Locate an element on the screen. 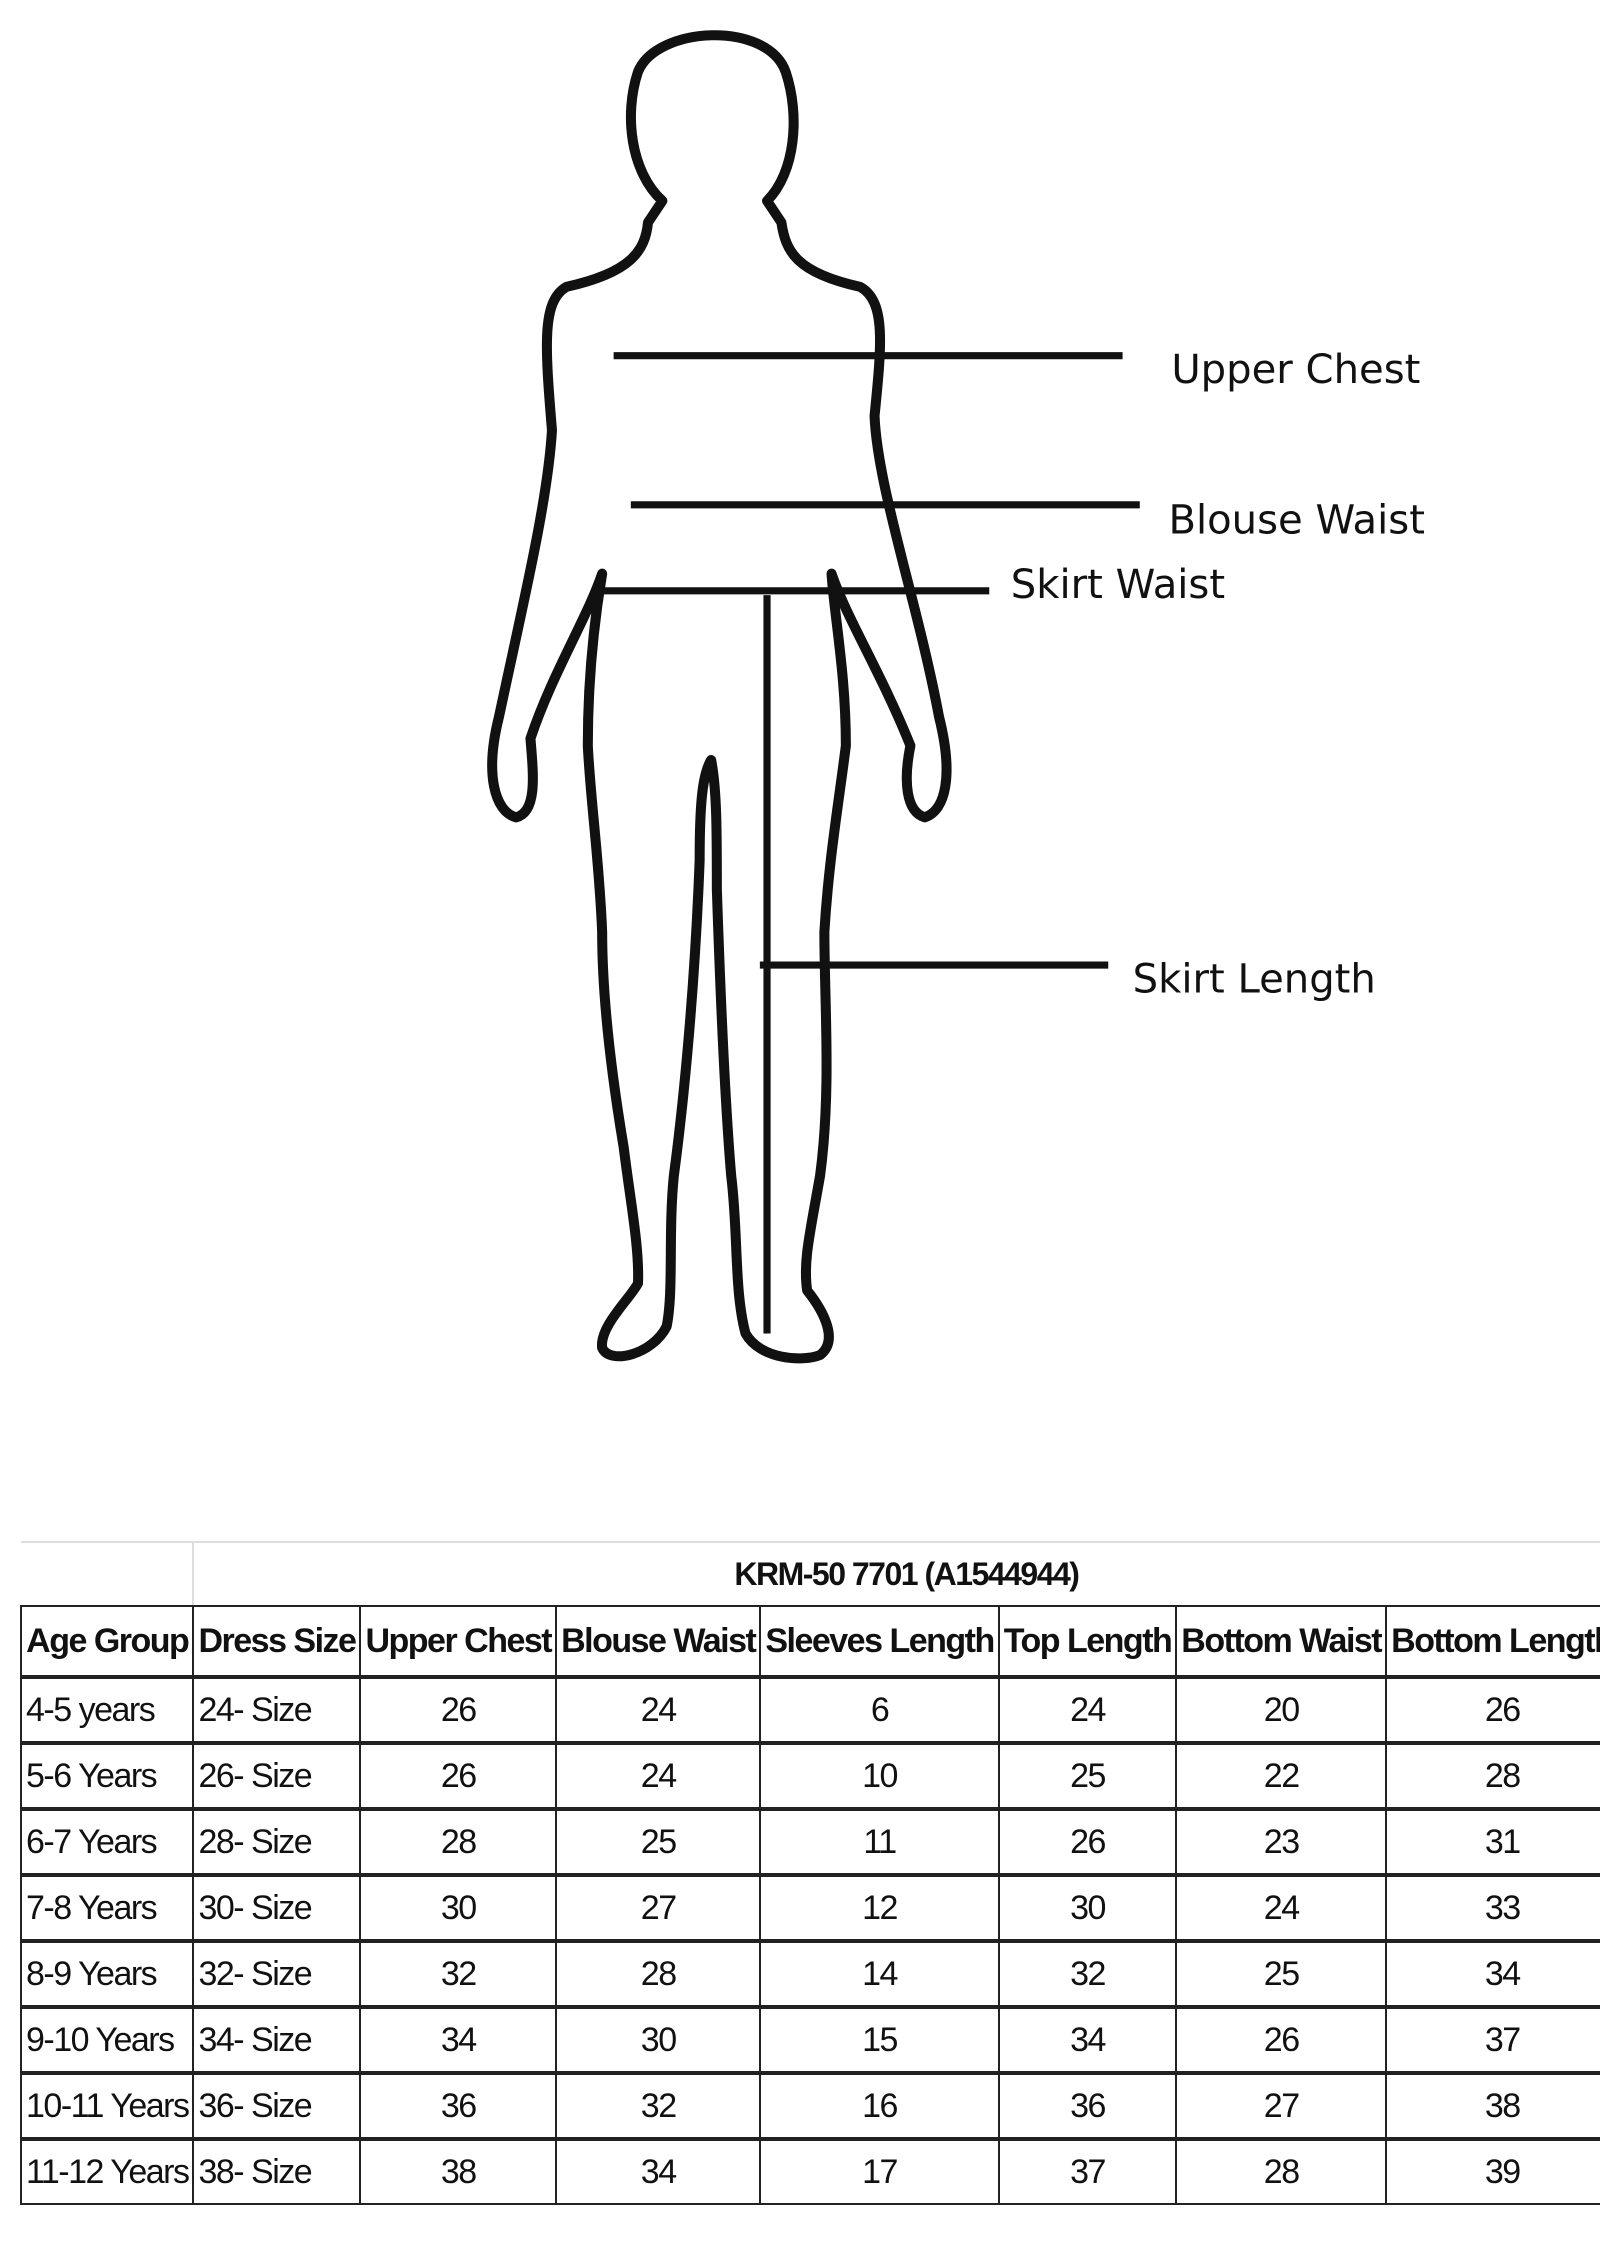  column-header: Upper Chest is located at coordinates (458, 1641).